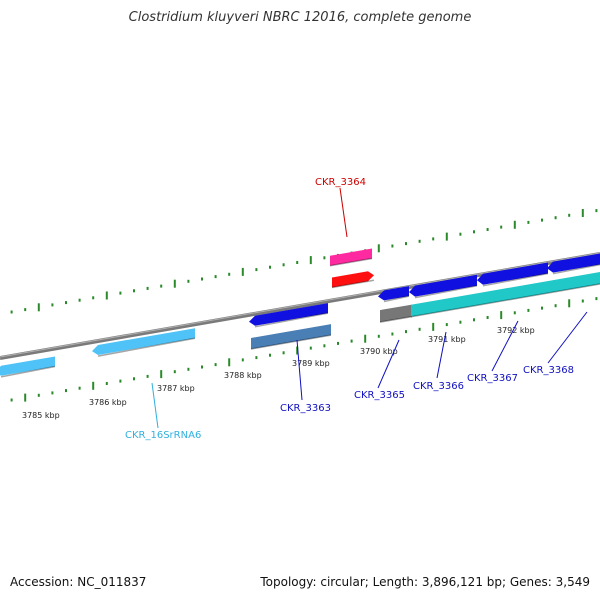  Describe the element at coordinates (351, 262) in the screenshot. I see `gene-3364-pink-edge` at that location.